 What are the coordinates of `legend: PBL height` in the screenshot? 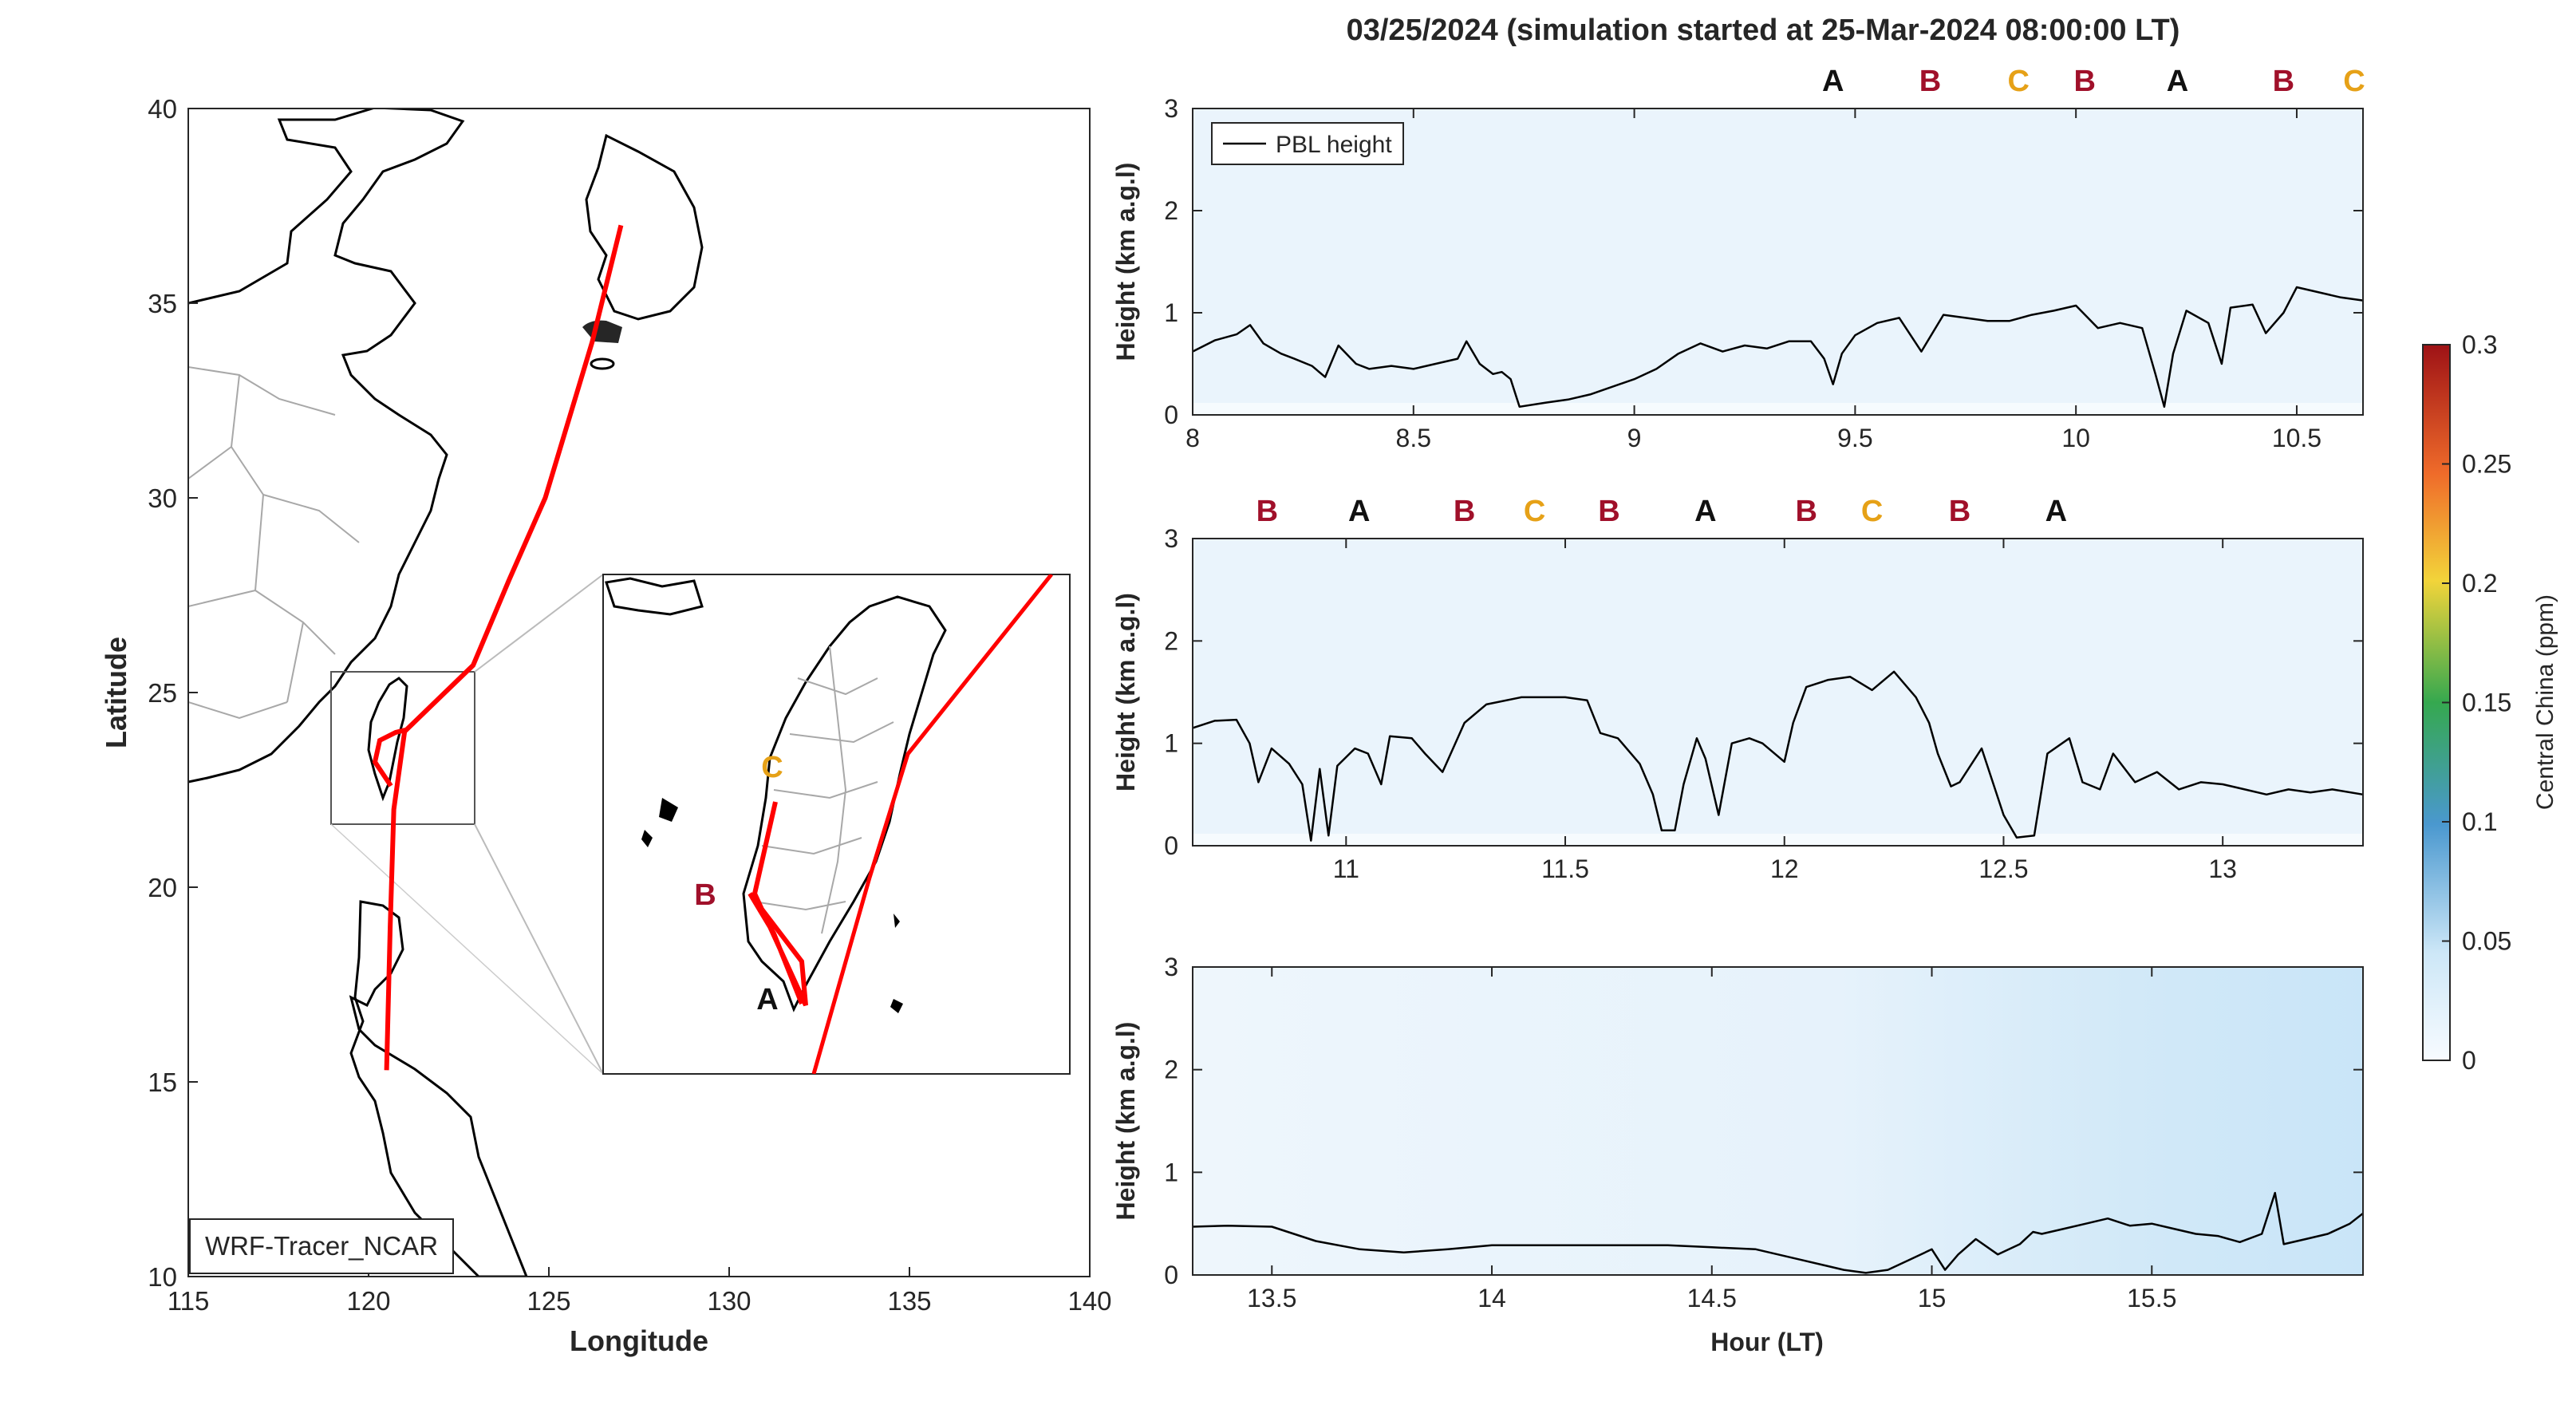 It's located at (1307, 143).